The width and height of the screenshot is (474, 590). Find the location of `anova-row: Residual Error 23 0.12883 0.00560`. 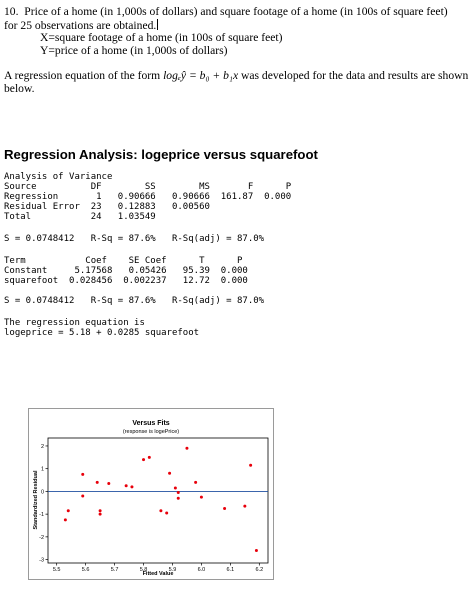

anova-row: Residual Error 23 0.12883 0.00560 is located at coordinates (107, 207).